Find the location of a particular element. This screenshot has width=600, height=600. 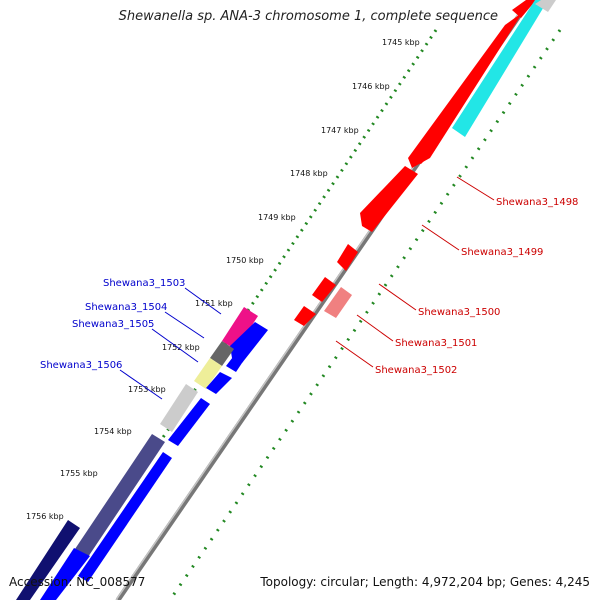

yellow-feature is located at coordinates (208, 373).